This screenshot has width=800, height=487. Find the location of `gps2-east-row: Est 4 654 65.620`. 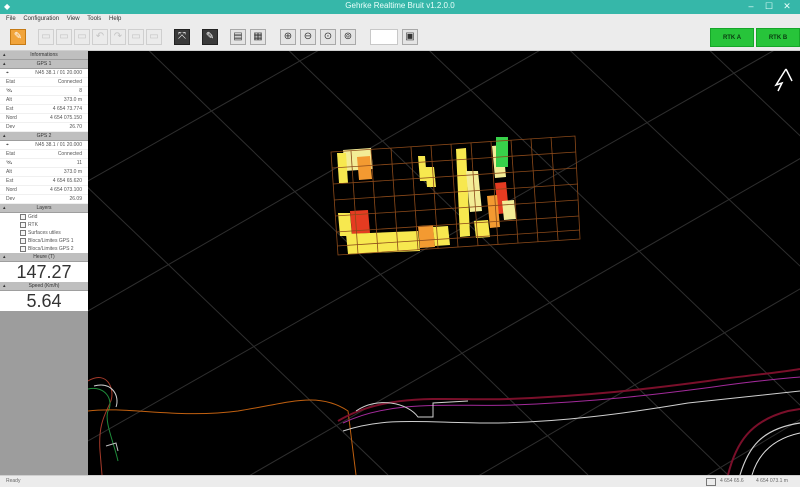

gps2-east-row: Est 4 654 65.620 is located at coordinates (44, 181).